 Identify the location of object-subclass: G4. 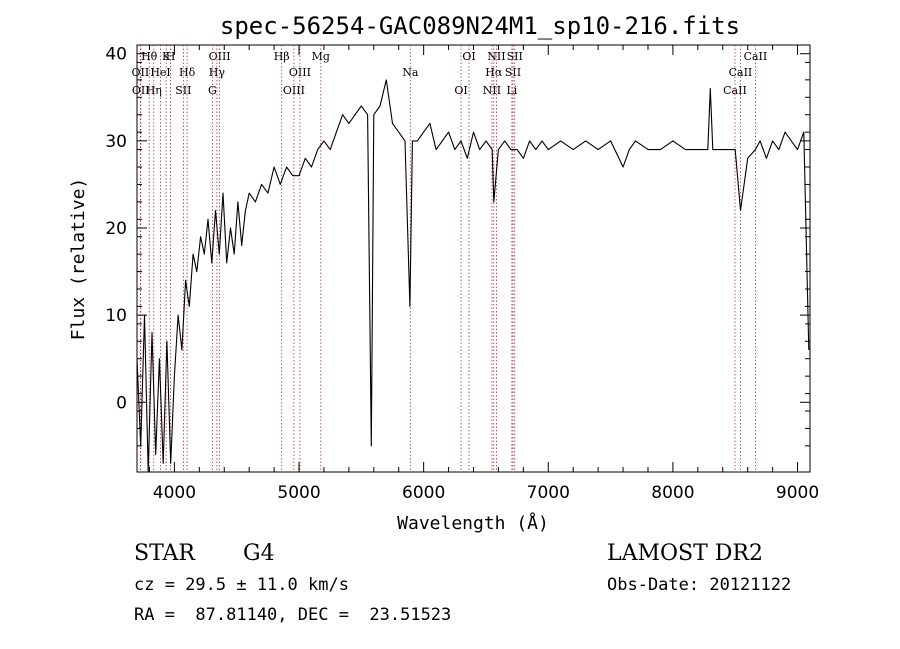
(259, 553).